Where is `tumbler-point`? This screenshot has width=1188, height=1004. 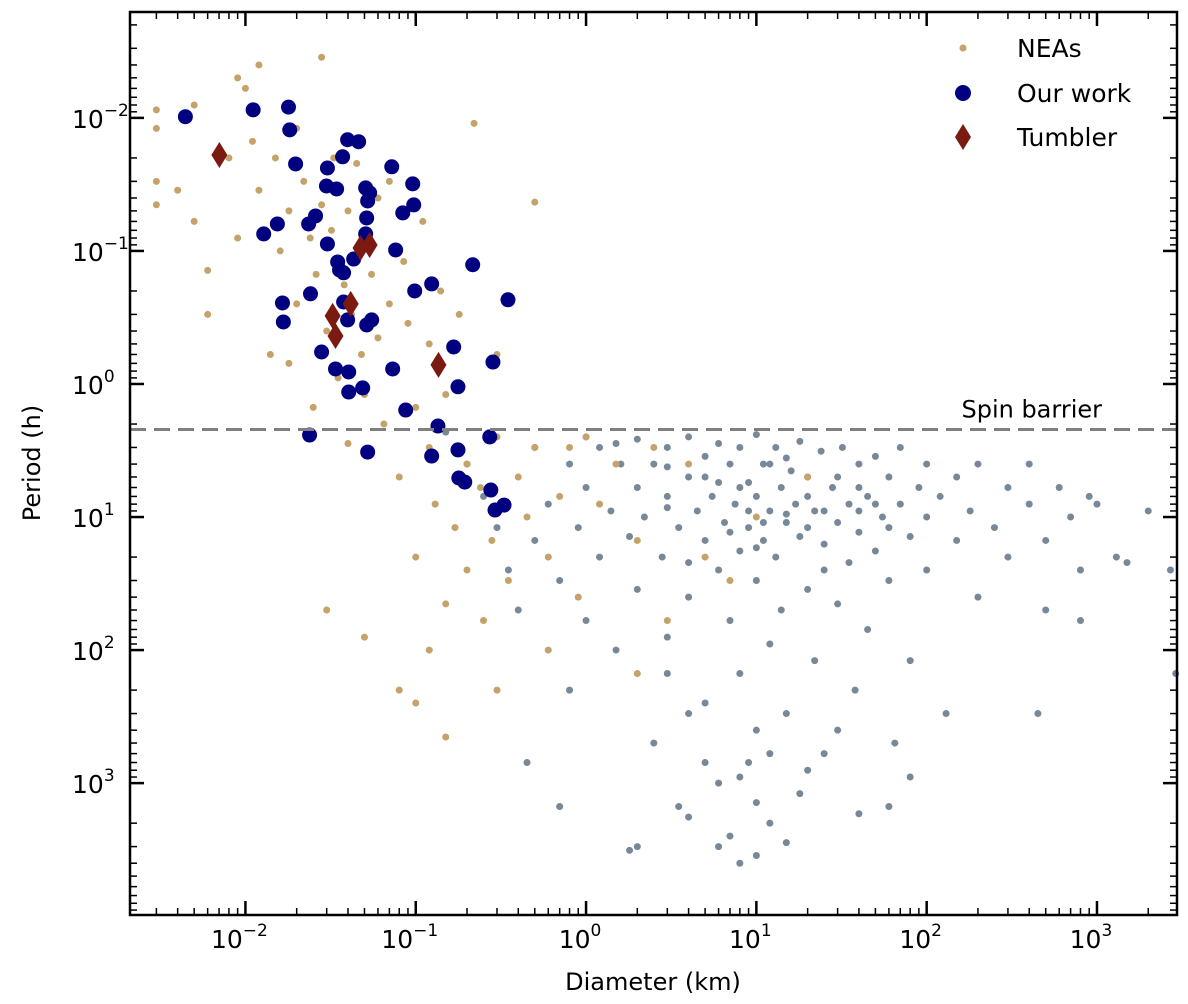 tumbler-point is located at coordinates (332, 315).